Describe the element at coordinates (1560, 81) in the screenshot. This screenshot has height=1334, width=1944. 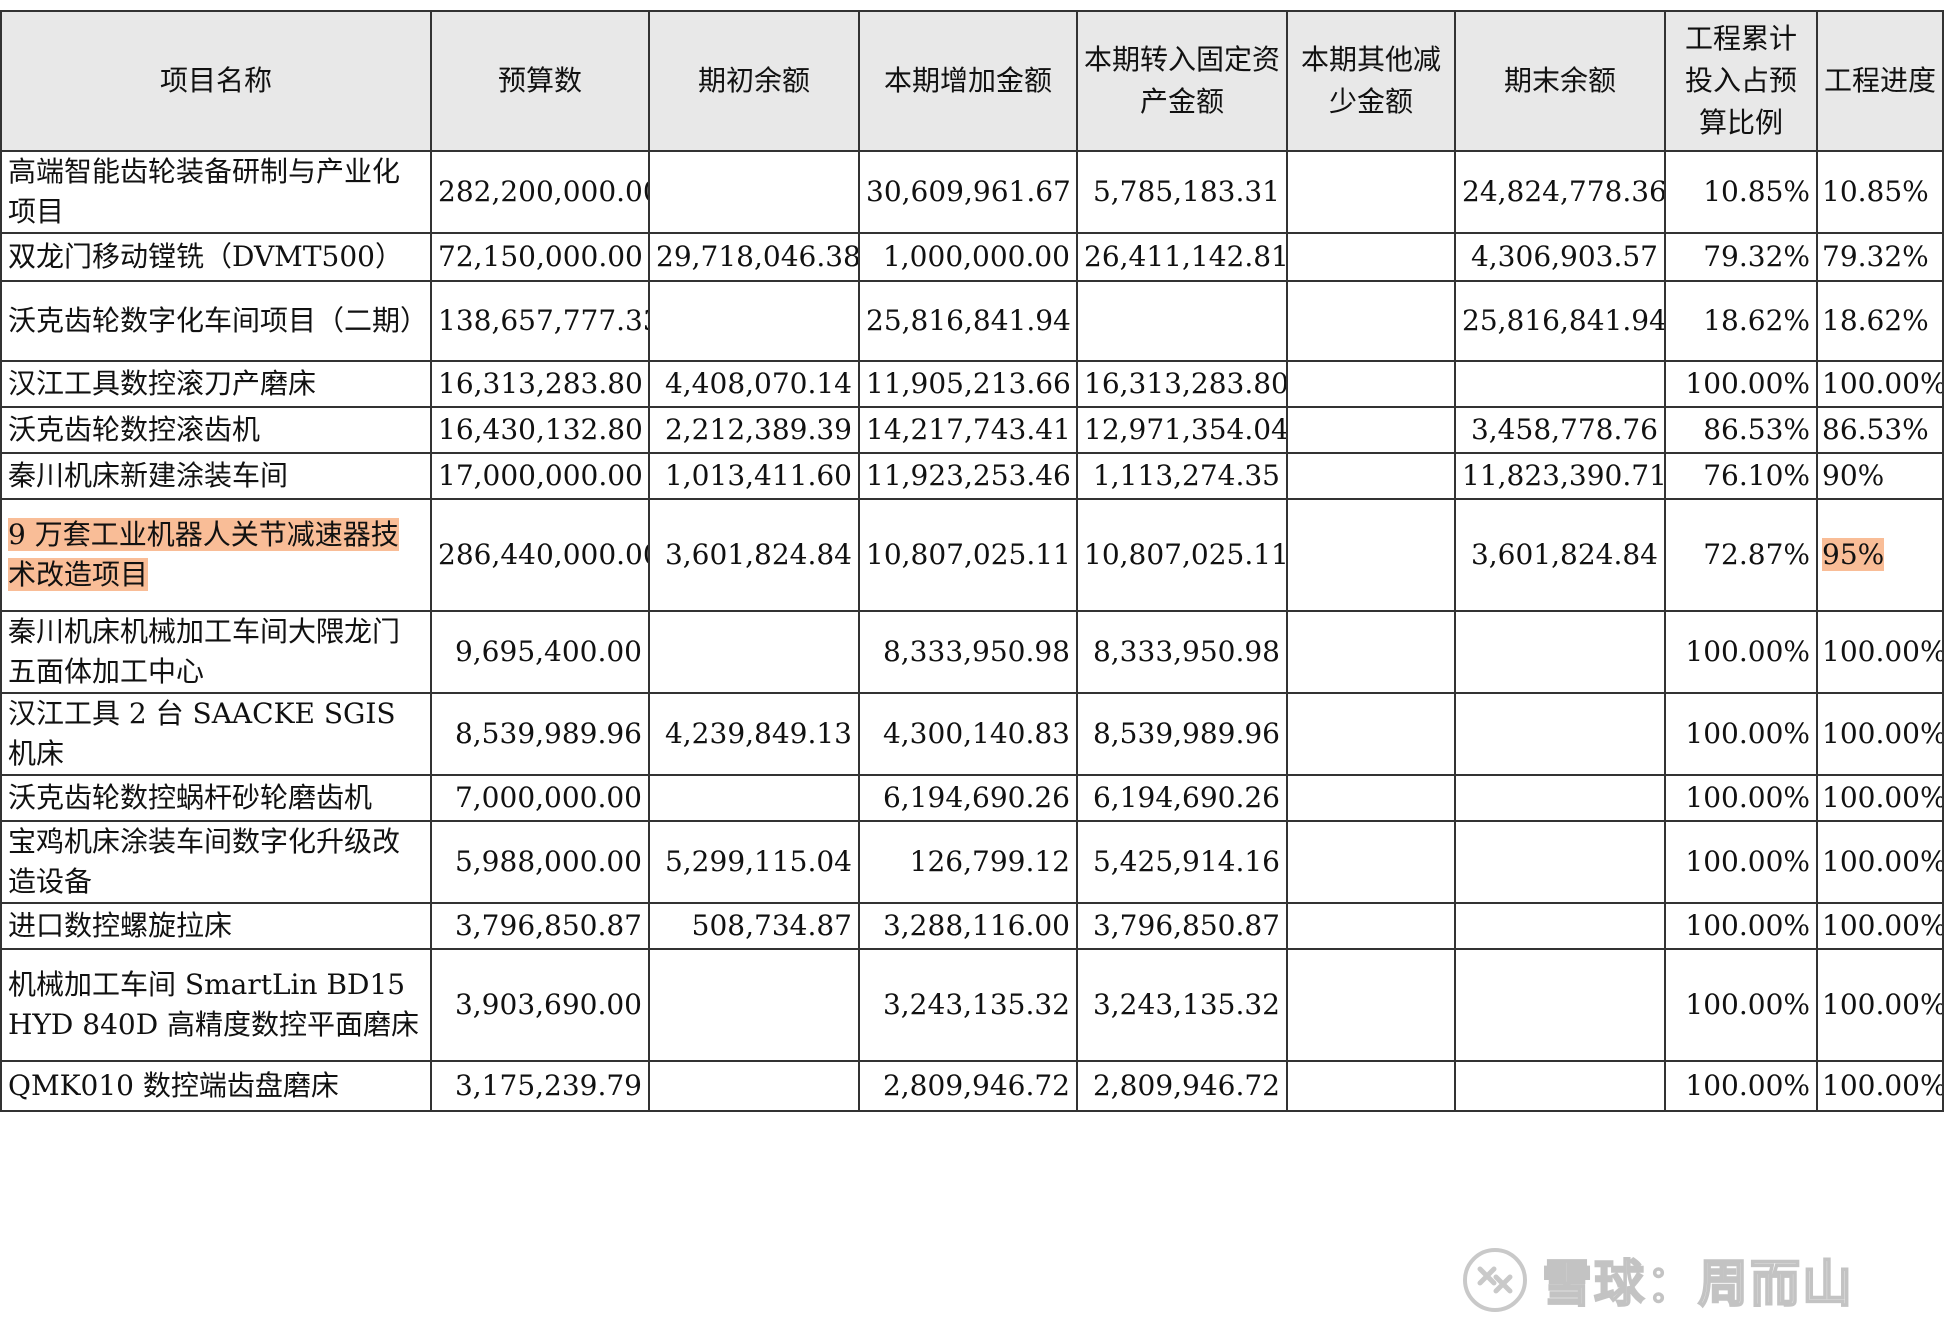
I see `header-closing-balance: 期末余额` at that location.